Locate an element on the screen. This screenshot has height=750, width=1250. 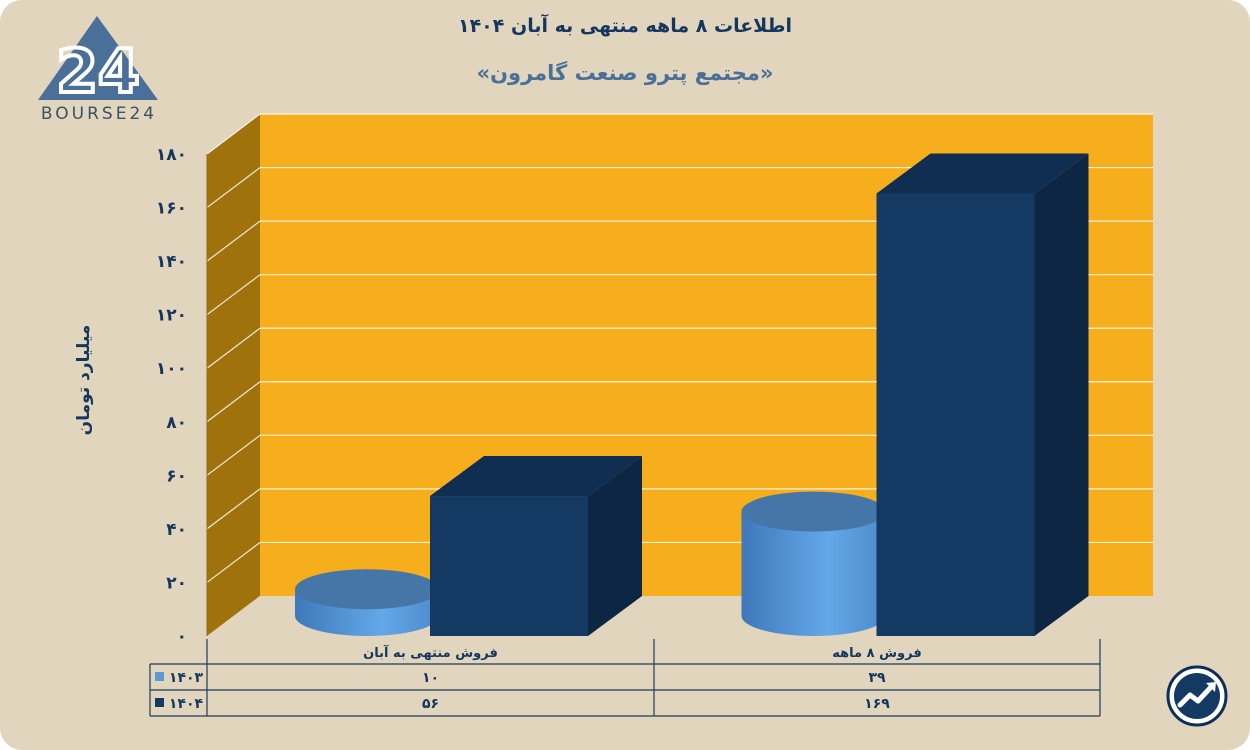
cylinder-body is located at coordinates (813, 573).